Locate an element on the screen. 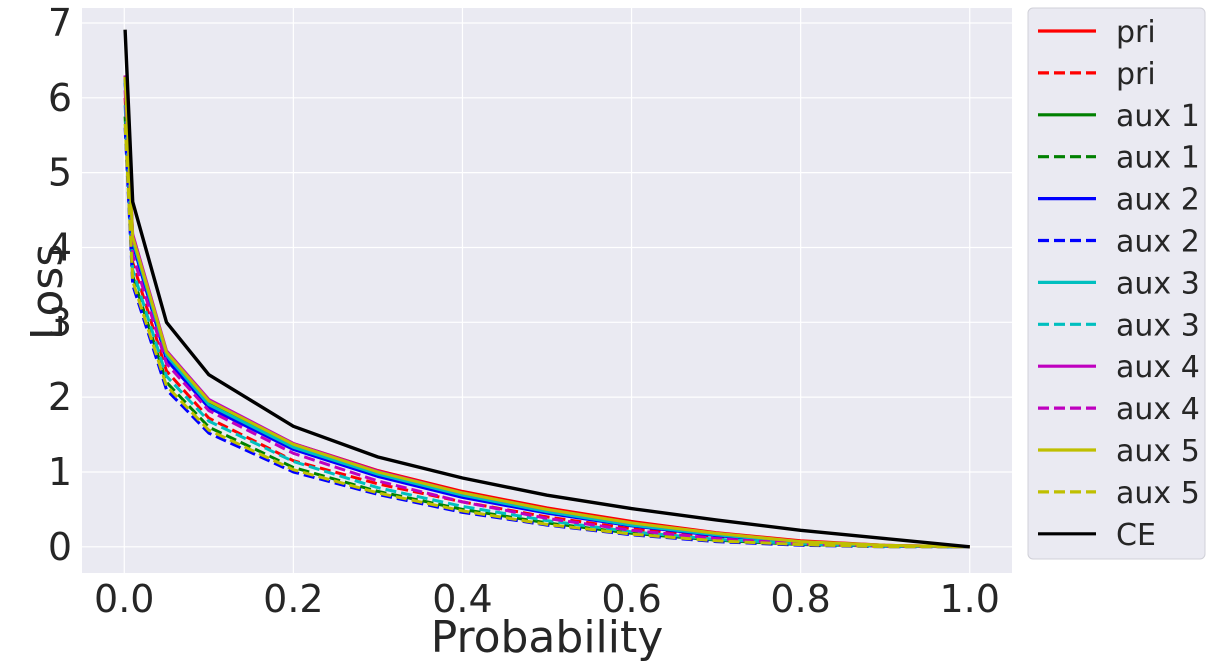 The image size is (1213, 666). legend-frame is located at coordinates (1116, 283).